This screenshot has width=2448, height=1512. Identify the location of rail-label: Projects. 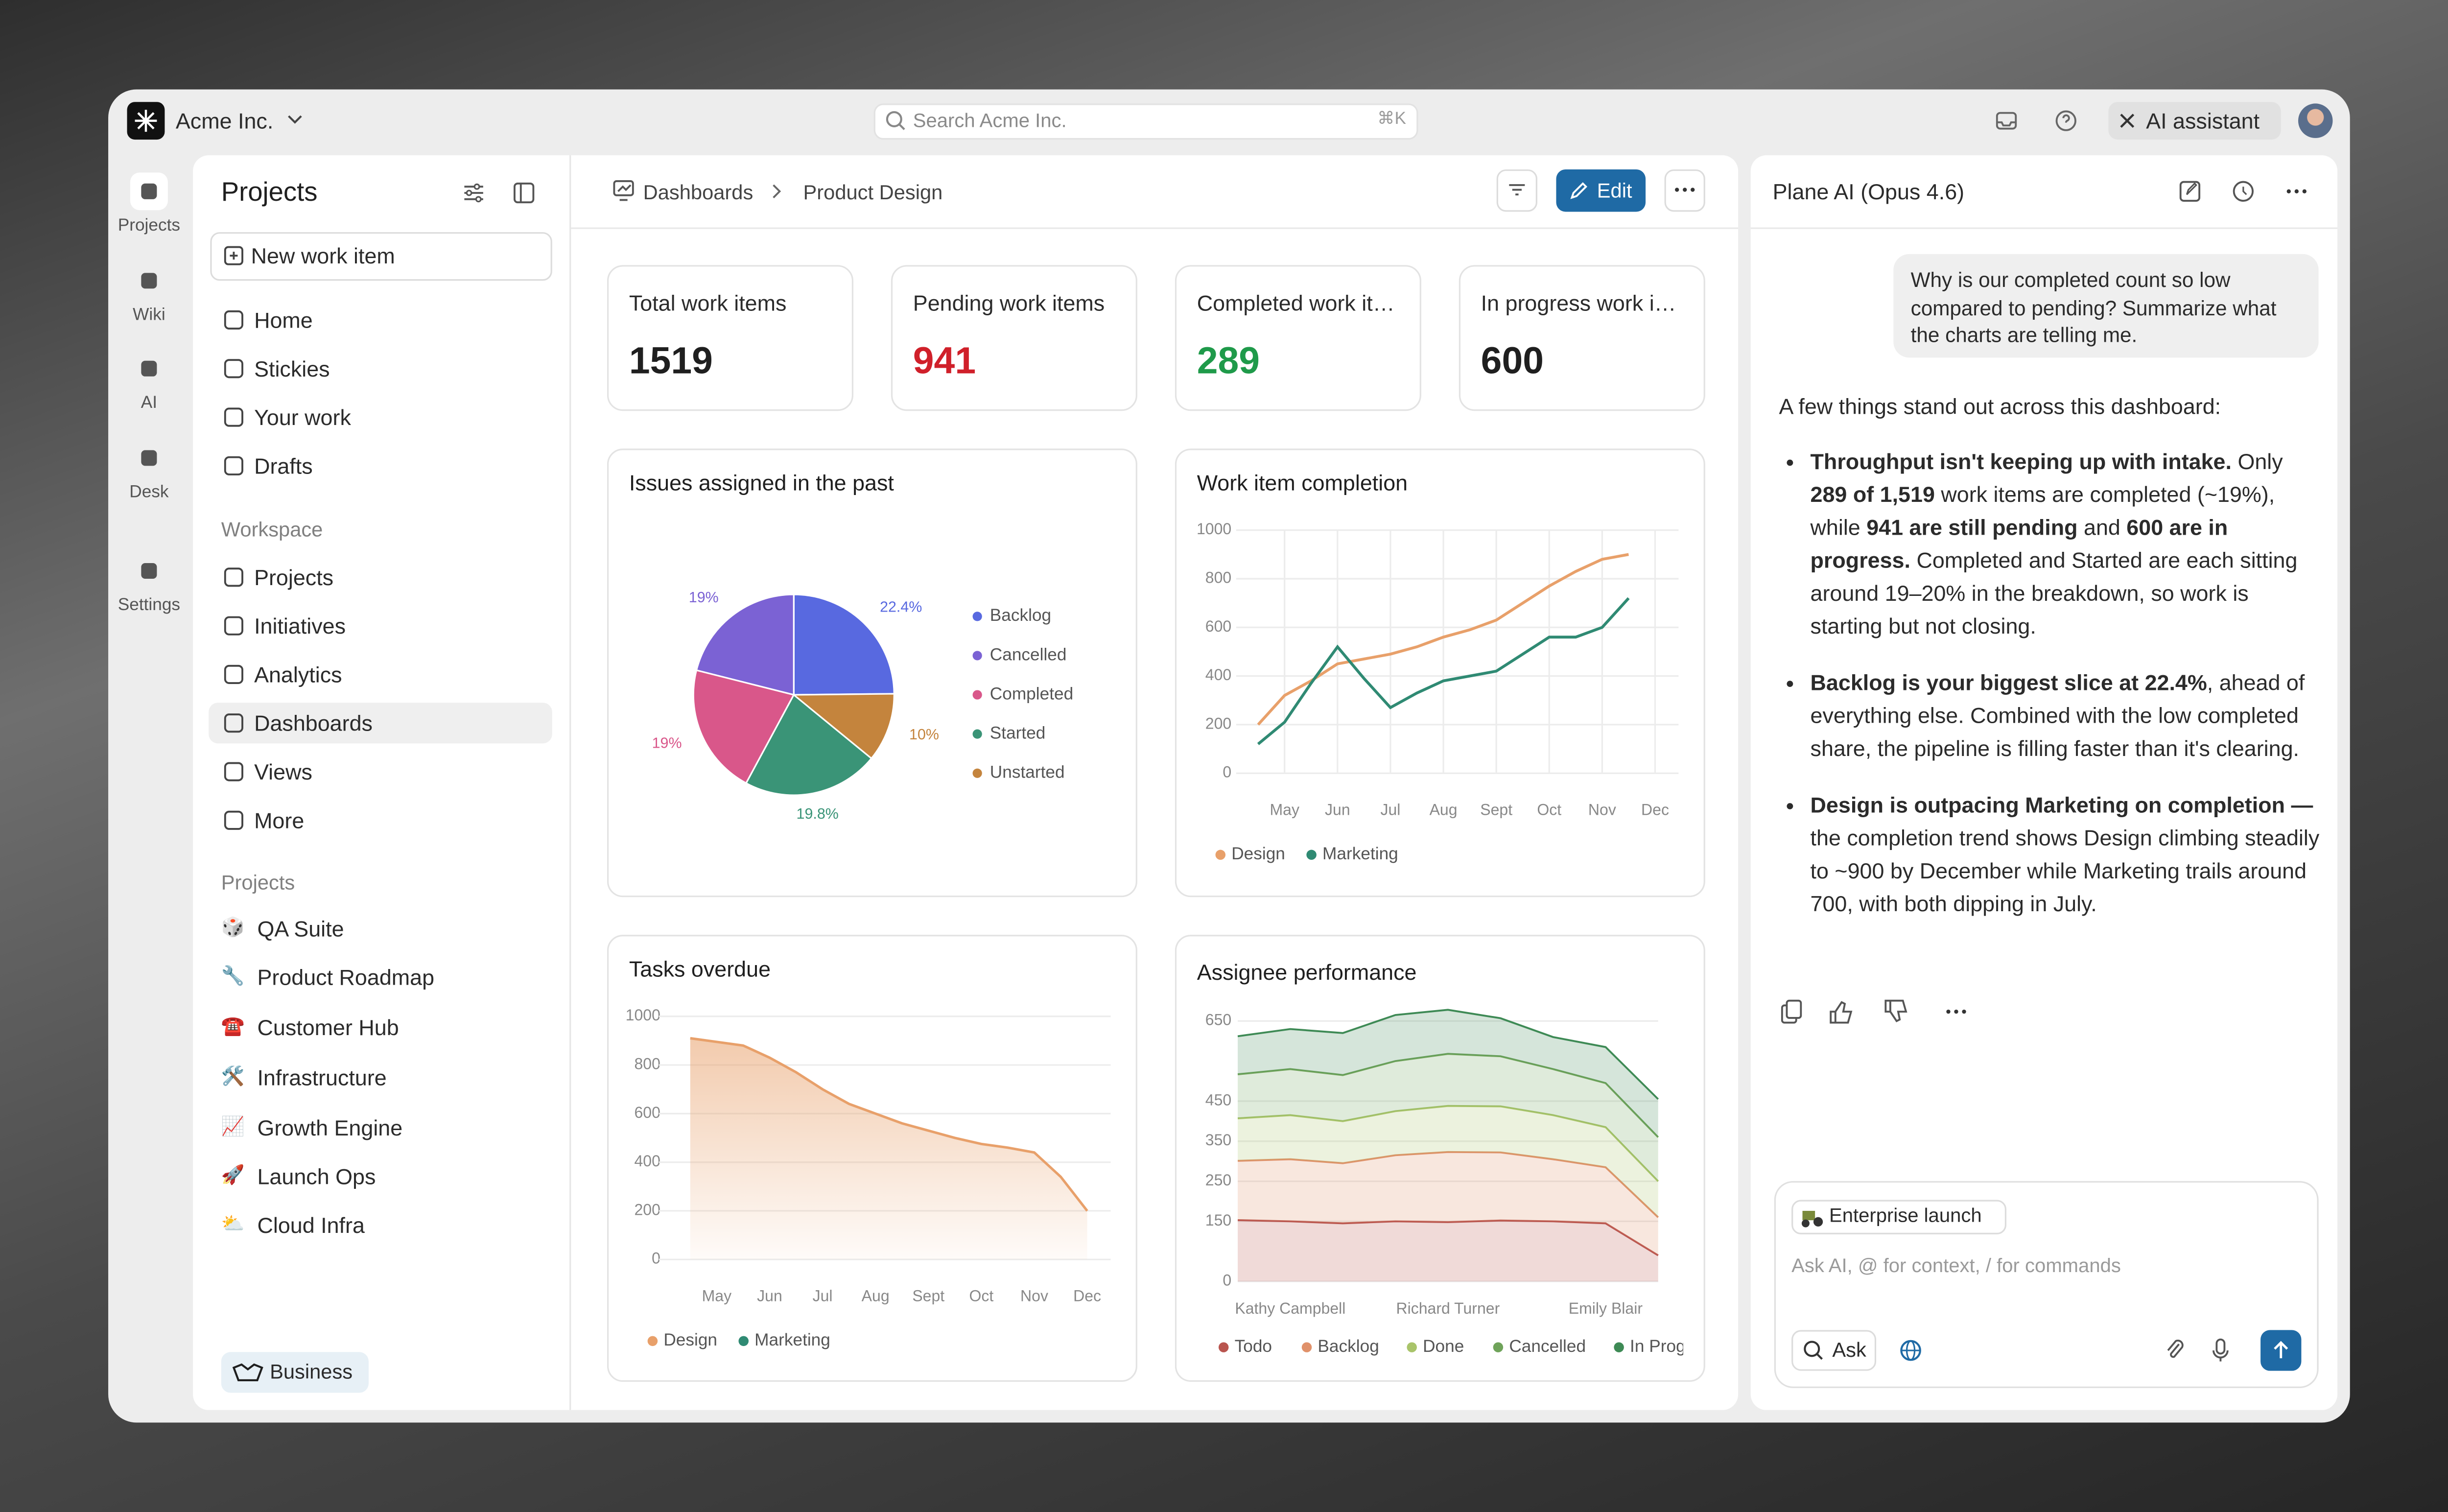
(149, 226).